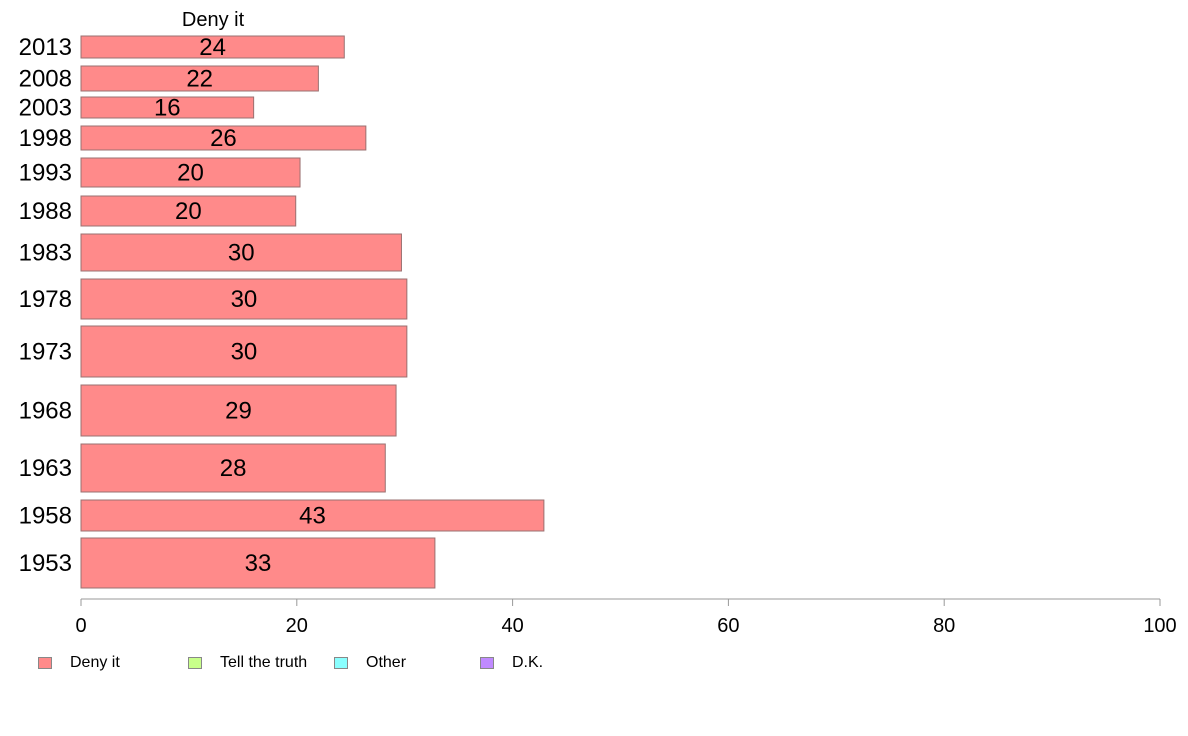  I want to click on bar-1958, so click(312, 515).